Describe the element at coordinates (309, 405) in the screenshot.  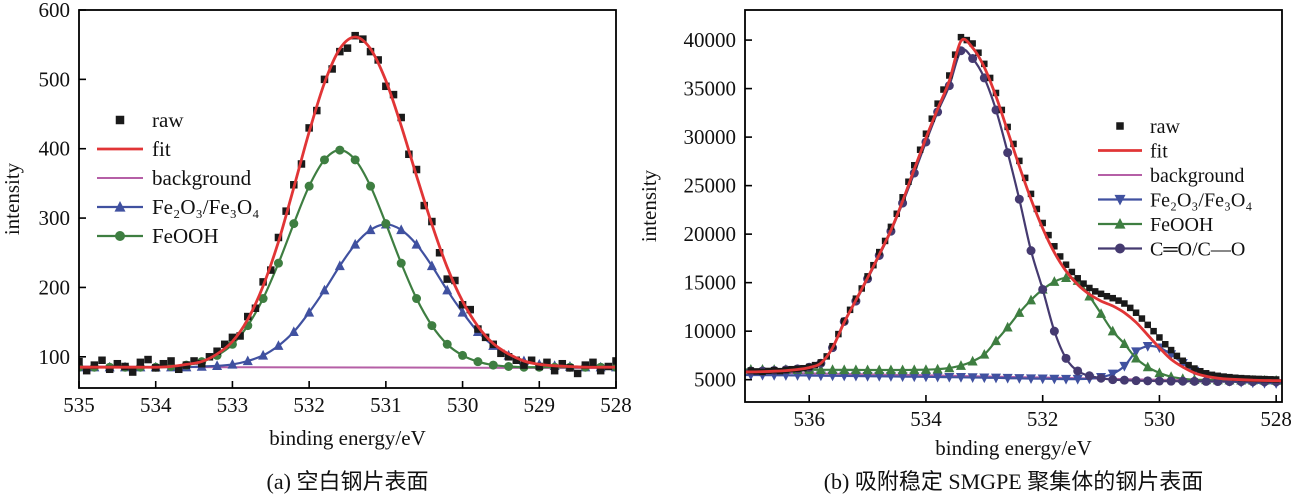
I see `x-tick-label: 532` at that location.